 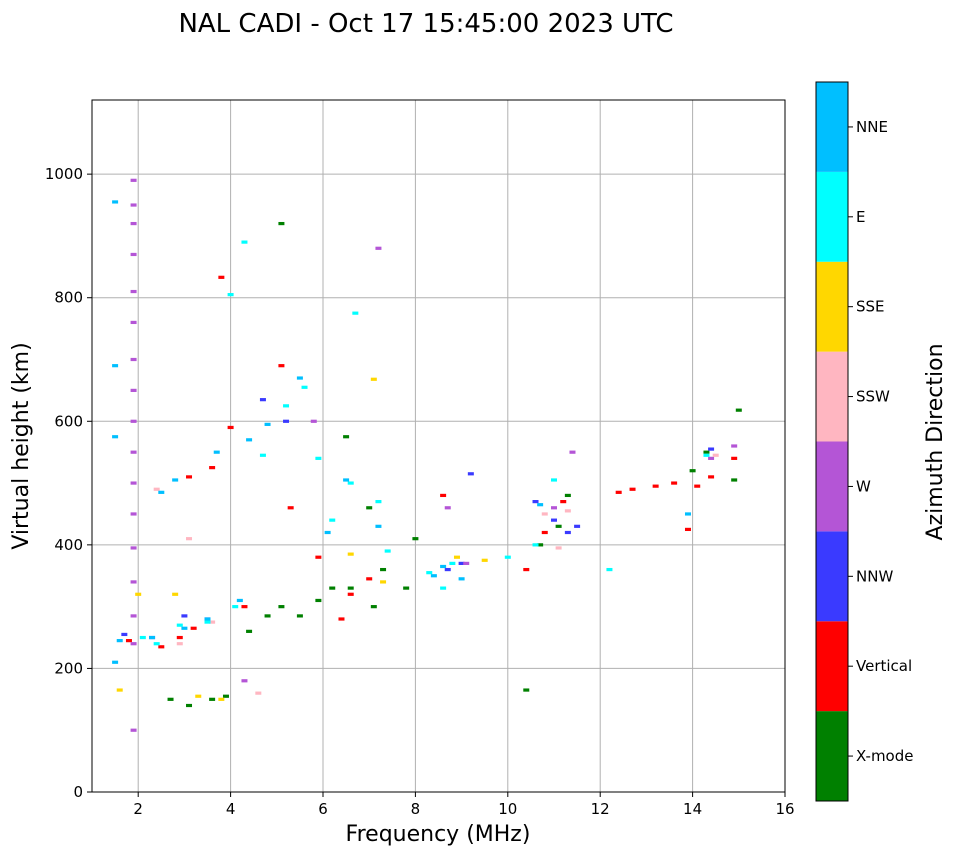 I want to click on chart-title: NAL CADI - Oct 17 15:45:00 2023 UTC, so click(x=425, y=24).